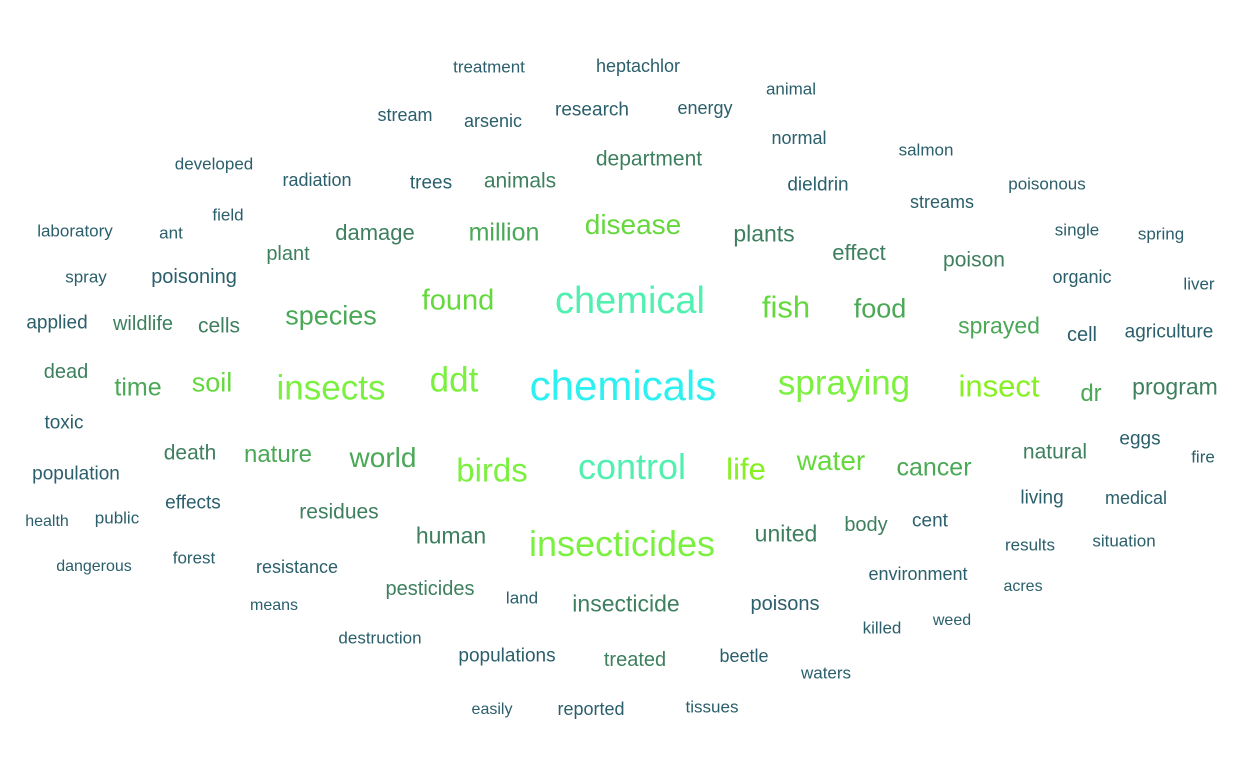 Image resolution: width=1248 pixels, height=768 pixels. I want to click on word-land: land, so click(522, 598).